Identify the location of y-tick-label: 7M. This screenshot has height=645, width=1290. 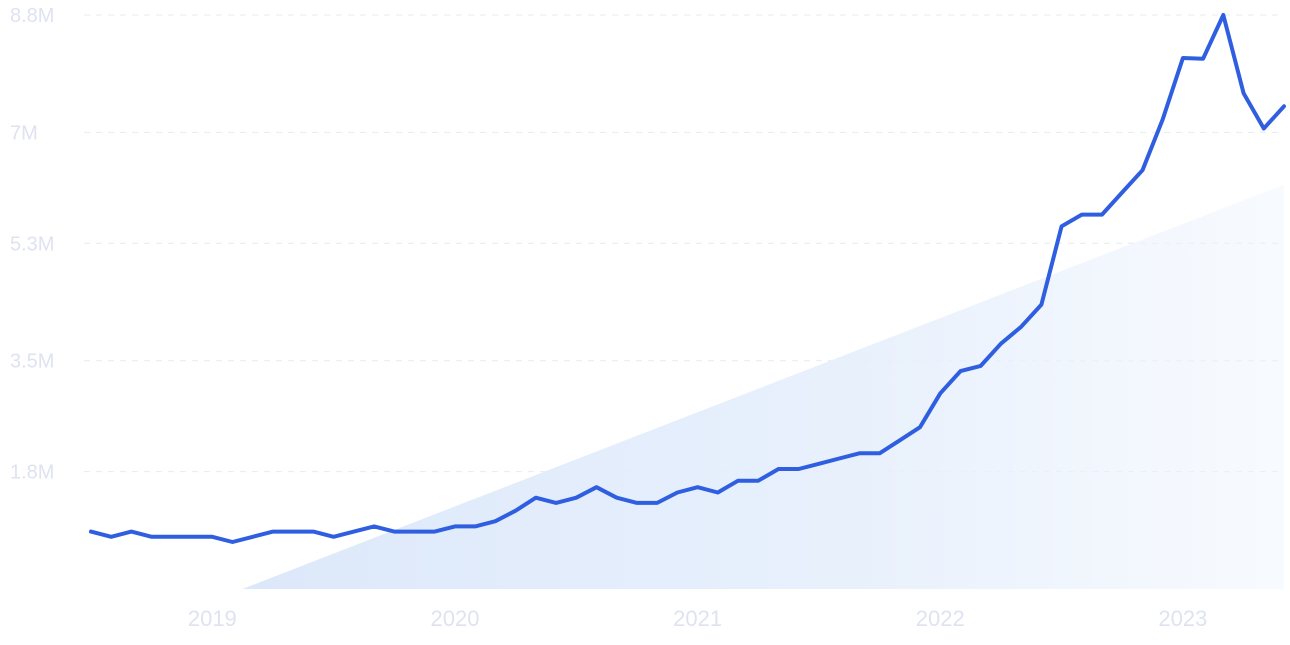
(24, 133).